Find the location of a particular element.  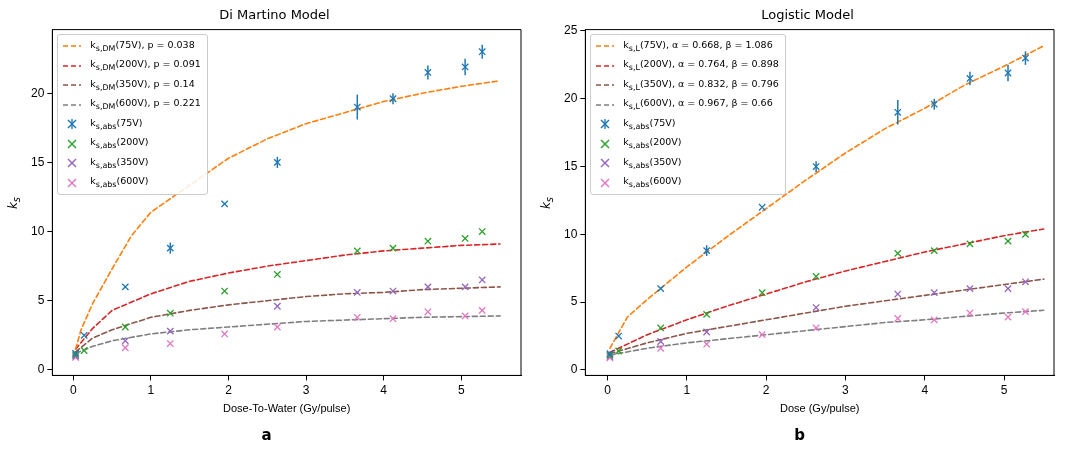

legend-label: k$_{s,L}$(200V), α = 0.764, β = 0.898 is located at coordinates (701, 65).